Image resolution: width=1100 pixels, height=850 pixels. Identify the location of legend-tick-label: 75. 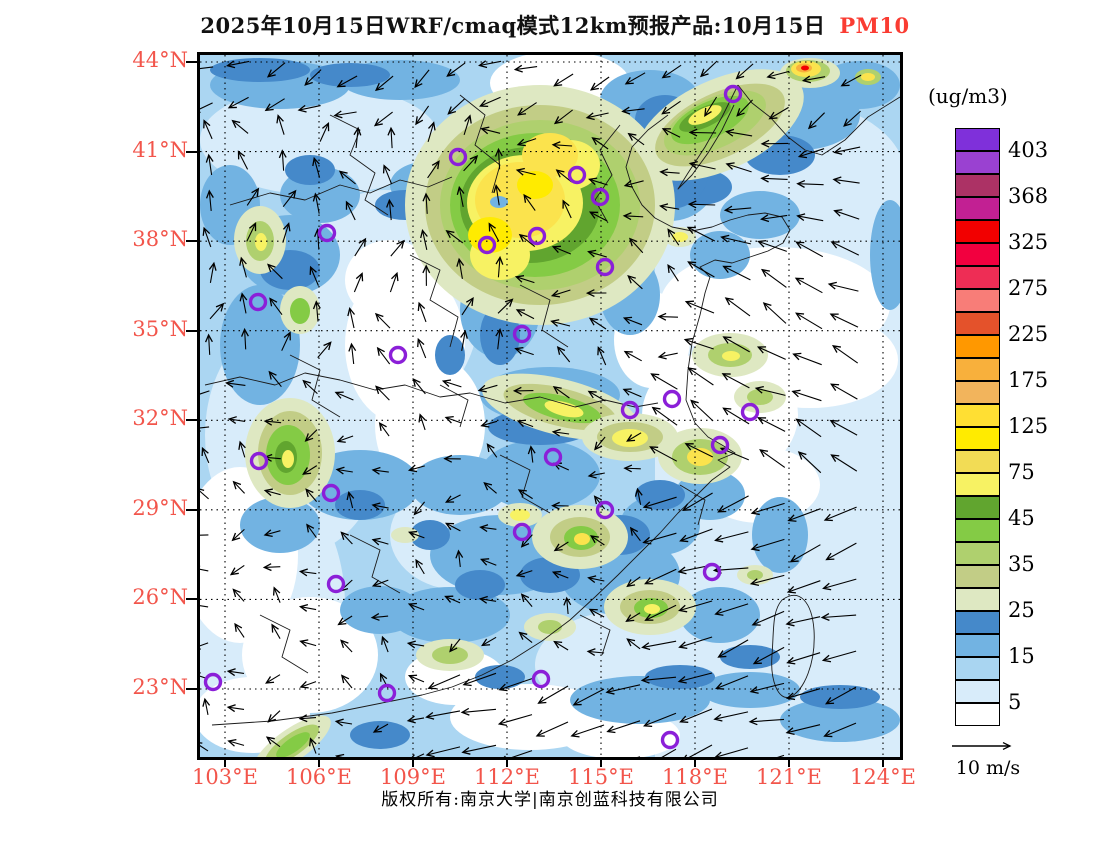
(1021, 472).